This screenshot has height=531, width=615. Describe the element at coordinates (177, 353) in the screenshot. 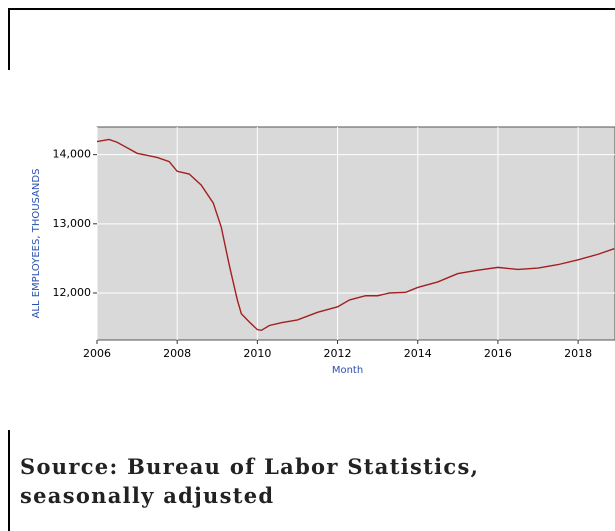

I see `x-tick-label: 2008` at that location.